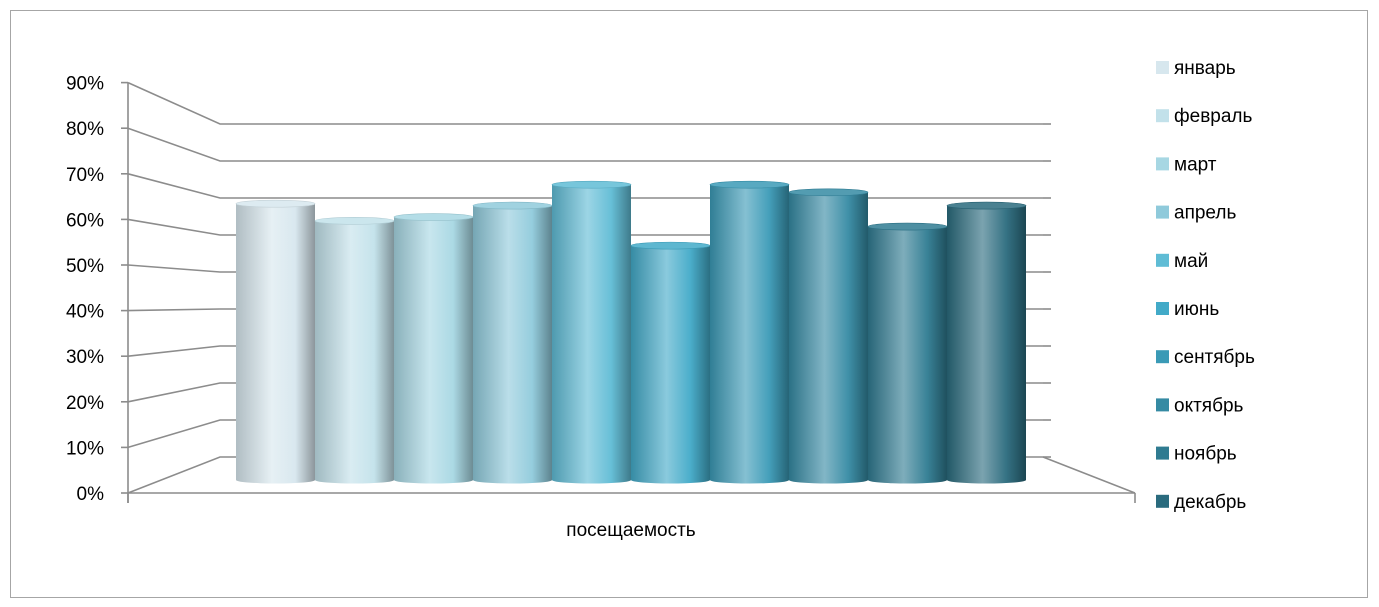  Describe the element at coordinates (1209, 405) in the screenshot. I see `legend-label: октябрь` at that location.